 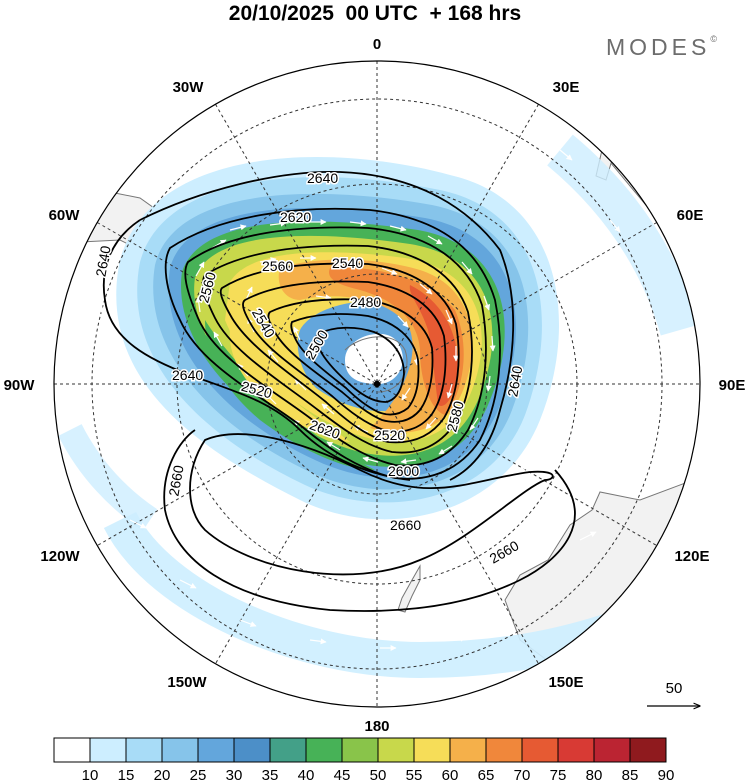 I want to click on lon-label-30e: 30E, so click(x=566, y=87).